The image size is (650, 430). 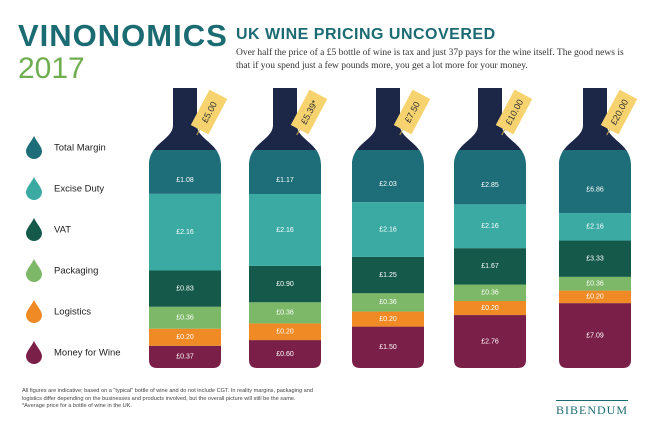 I want to click on legend-label: Excise Duty, so click(x=79, y=189).